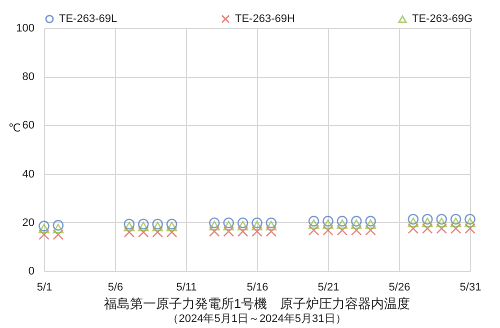 The width and height of the screenshot is (500, 328). I want to click on x-tick-label: 5/21, so click(329, 288).